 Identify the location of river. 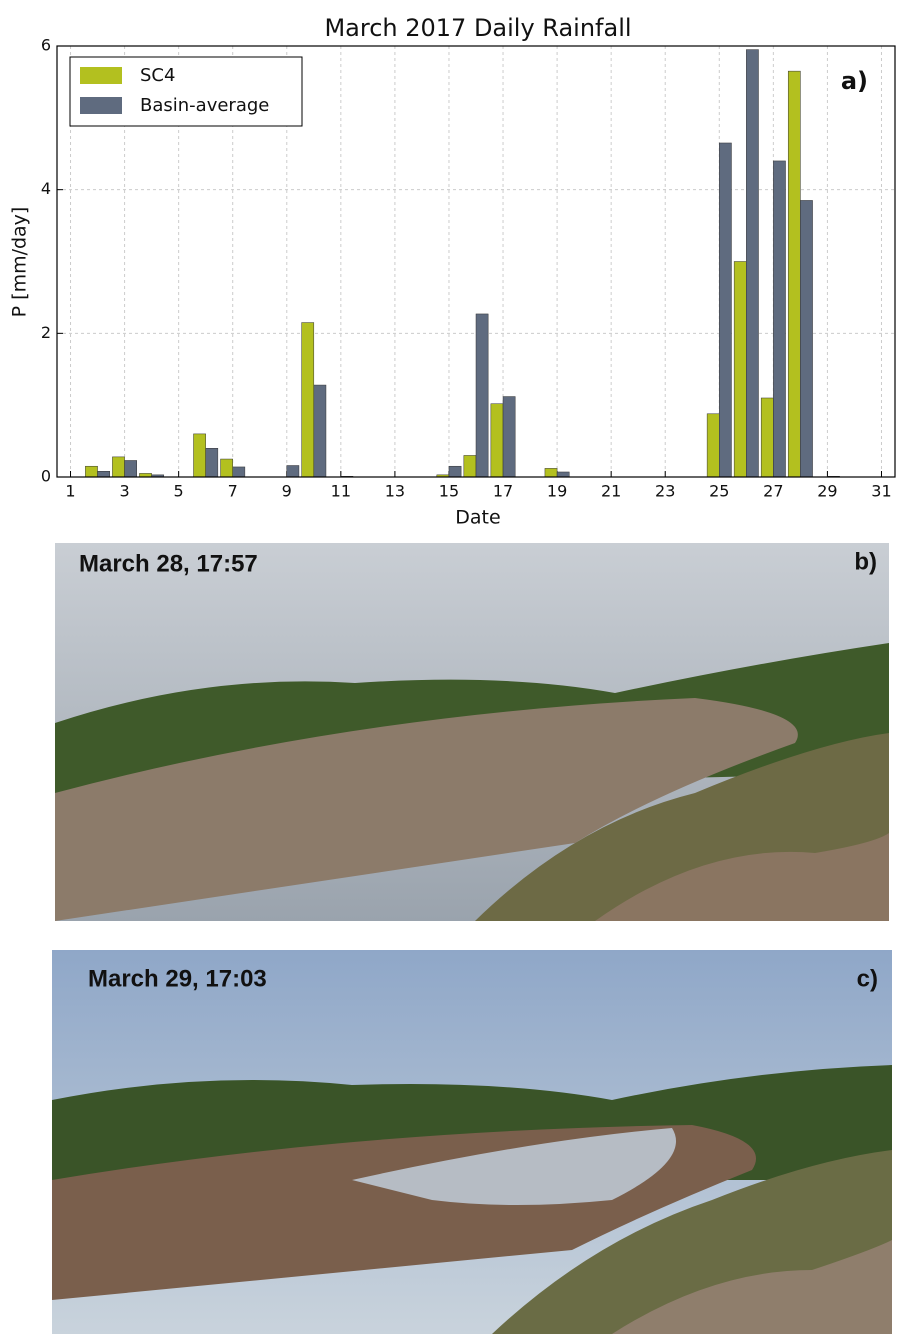
(426, 809).